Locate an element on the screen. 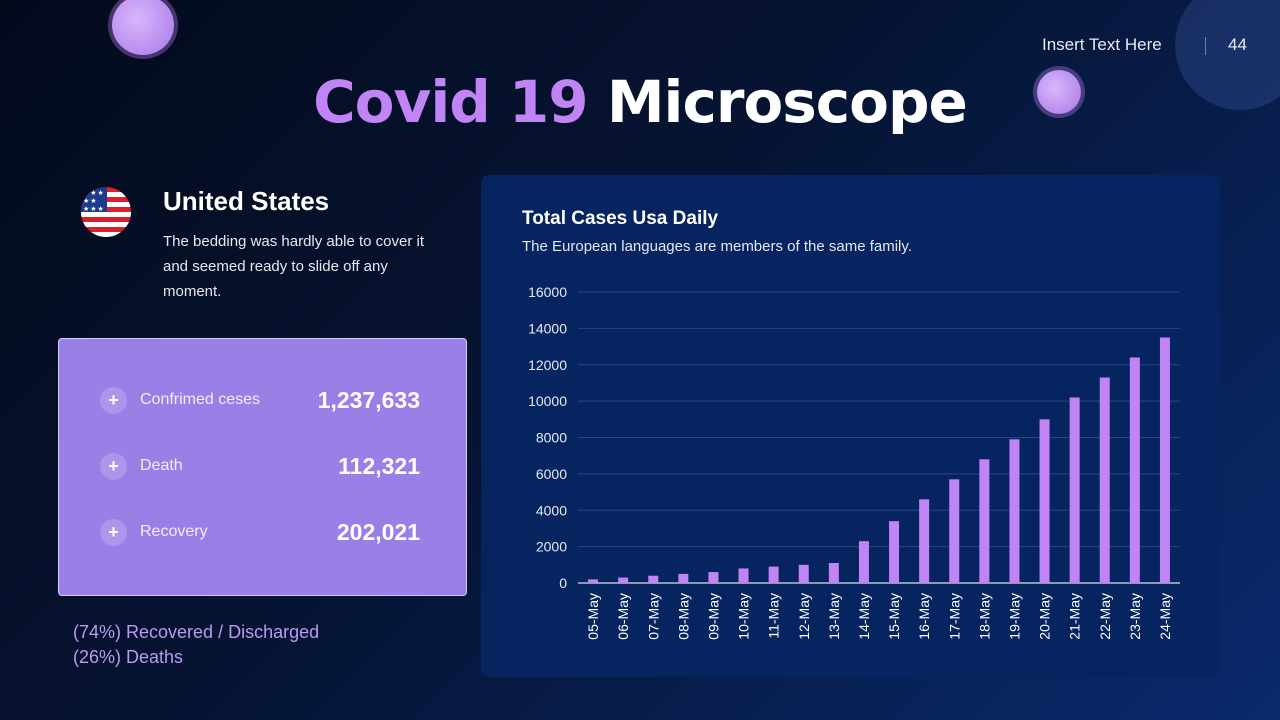  y-tick-label: 14000 is located at coordinates (547, 328).